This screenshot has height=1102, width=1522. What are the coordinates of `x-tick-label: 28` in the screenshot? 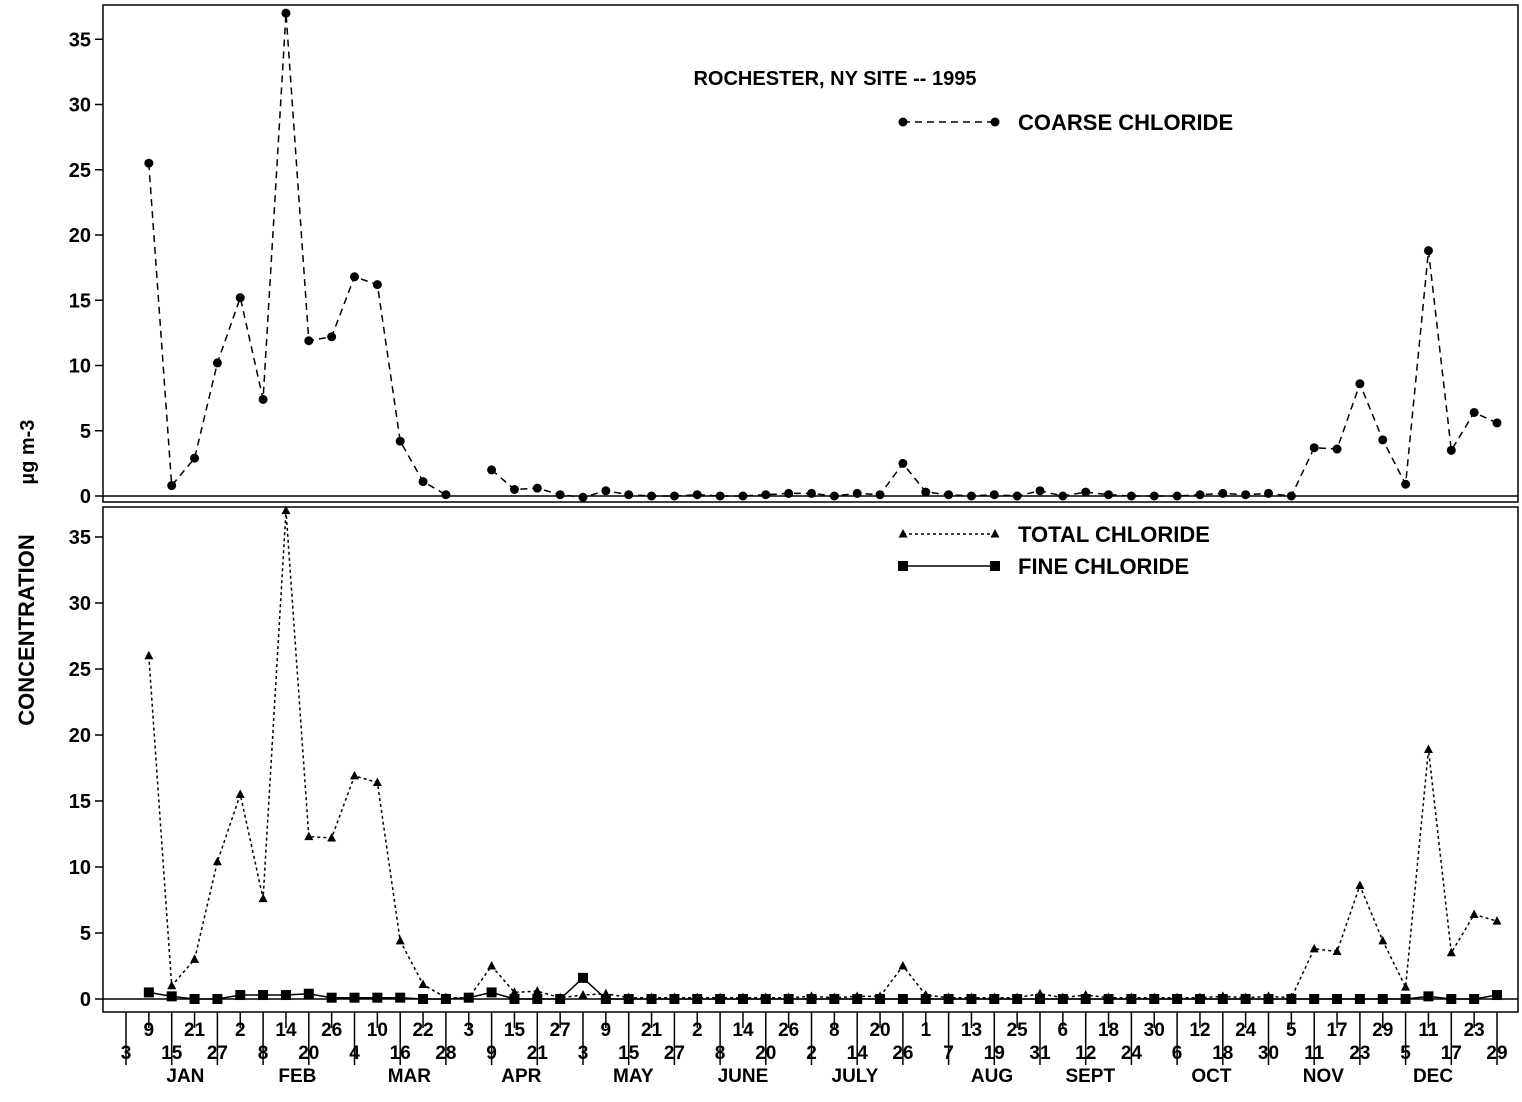 It's located at (445, 1053).